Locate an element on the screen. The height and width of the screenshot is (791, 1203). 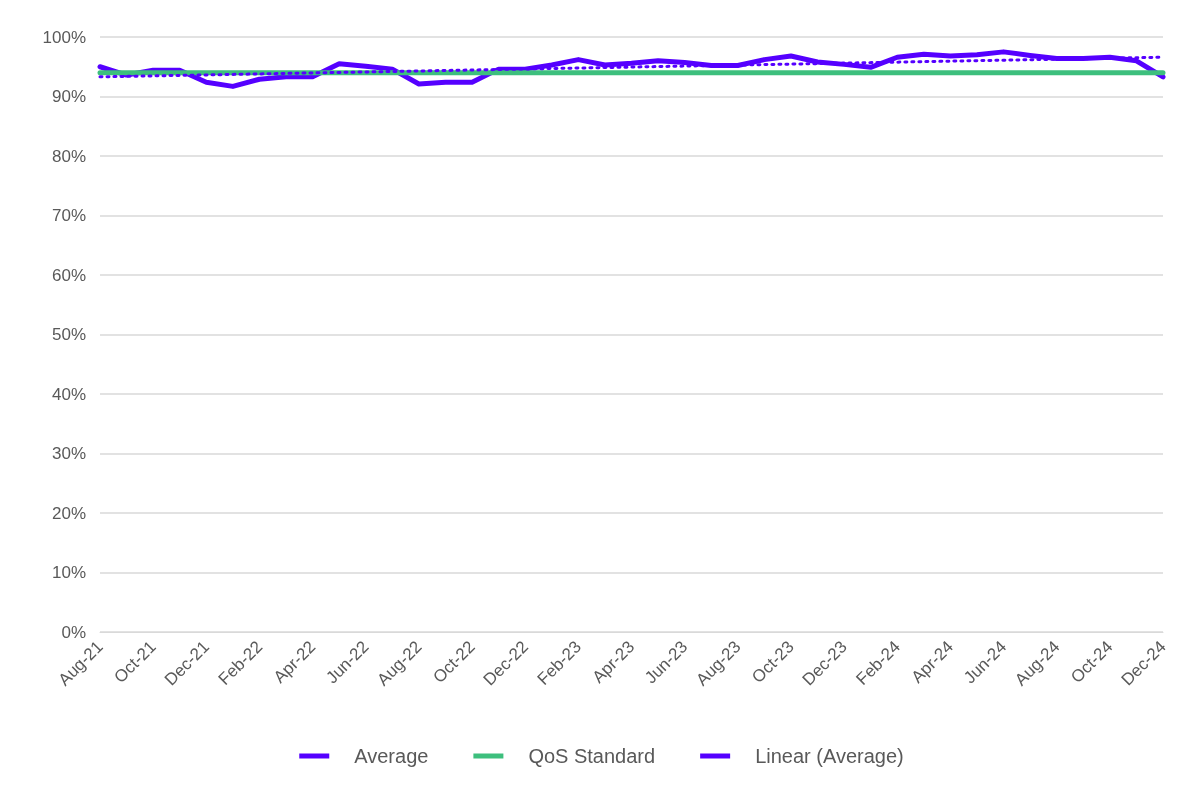
y-tick-label: 0% is located at coordinates (73, 632).